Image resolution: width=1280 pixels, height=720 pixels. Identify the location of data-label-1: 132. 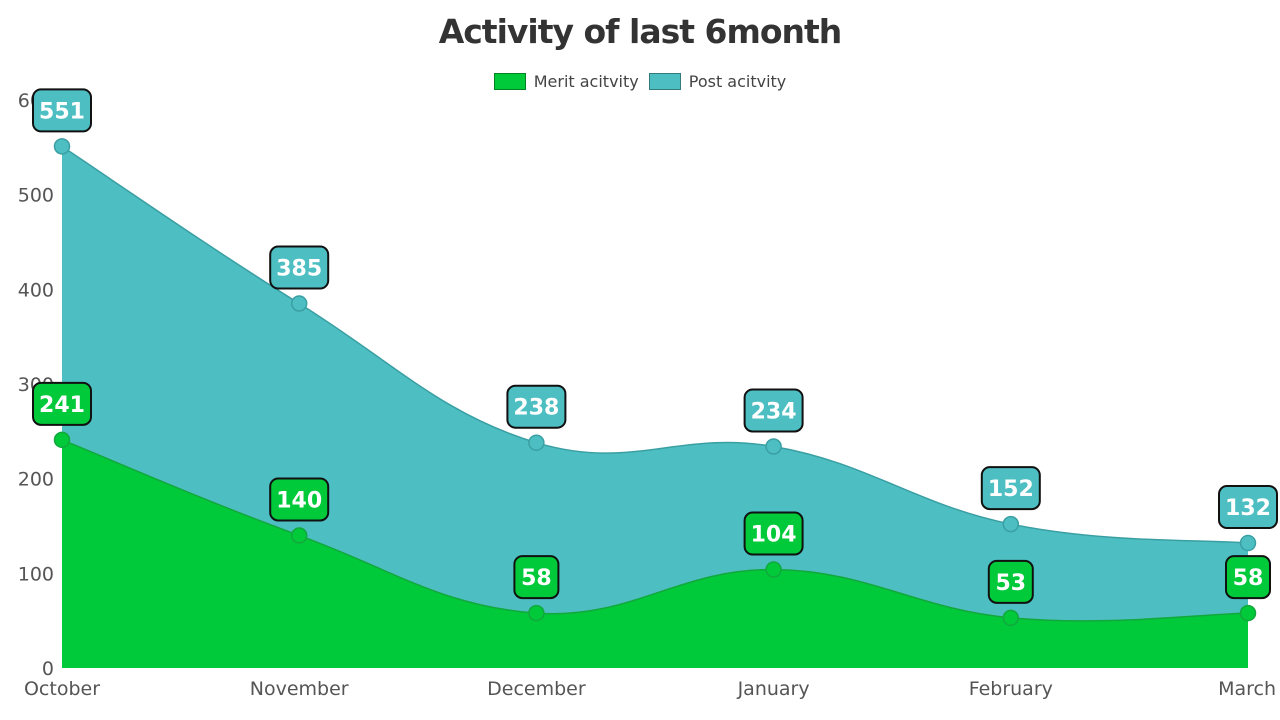
(1248, 507).